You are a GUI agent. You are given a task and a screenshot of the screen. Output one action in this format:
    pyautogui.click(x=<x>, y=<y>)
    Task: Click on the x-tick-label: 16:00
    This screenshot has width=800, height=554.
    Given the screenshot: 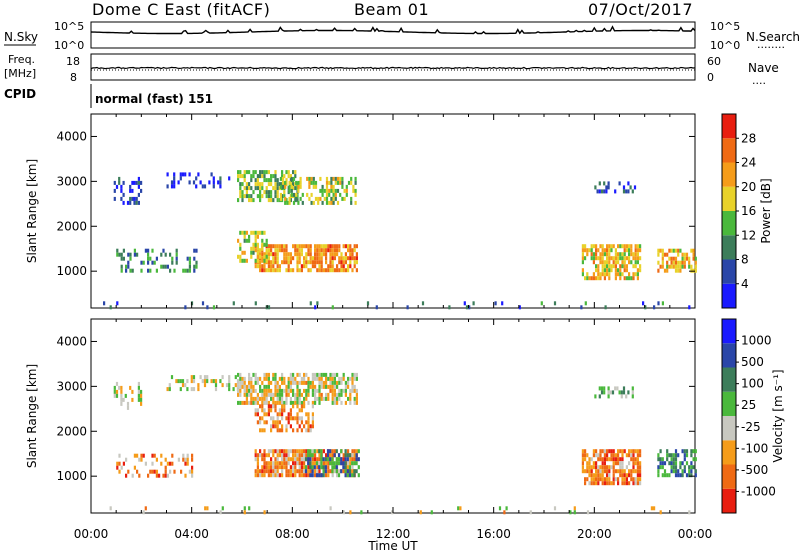 What is the action you would take?
    pyautogui.click(x=493, y=534)
    